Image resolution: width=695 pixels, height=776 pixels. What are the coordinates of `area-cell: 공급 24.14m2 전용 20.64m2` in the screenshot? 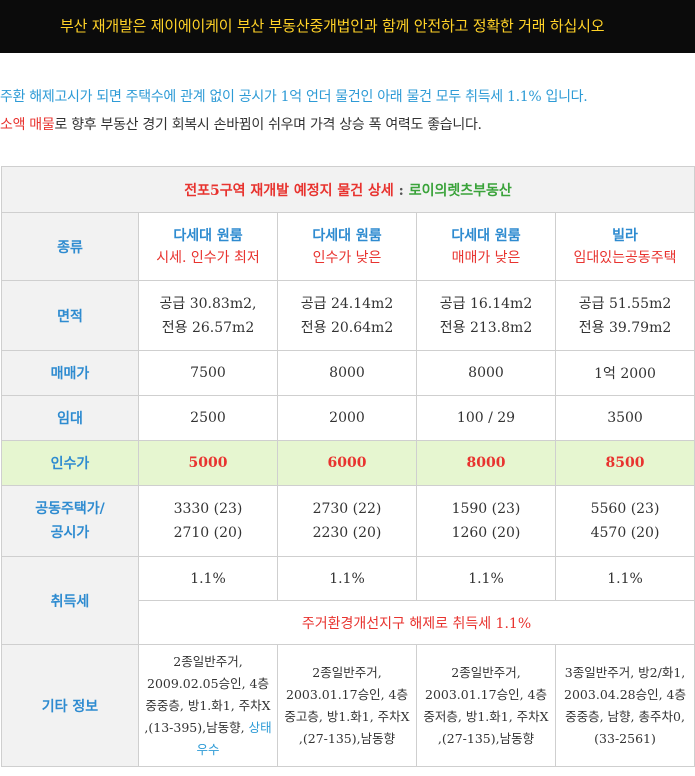 It's located at (347, 315).